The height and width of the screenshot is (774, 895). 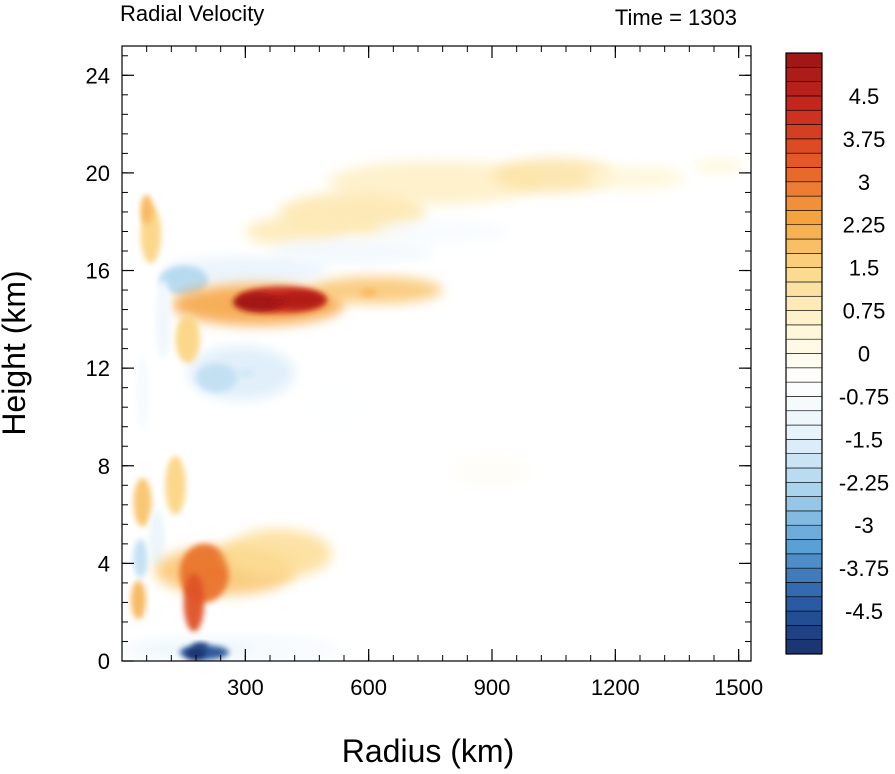 What do you see at coordinates (492, 687) in the screenshot?
I see `x-tick-label: 900` at bounding box center [492, 687].